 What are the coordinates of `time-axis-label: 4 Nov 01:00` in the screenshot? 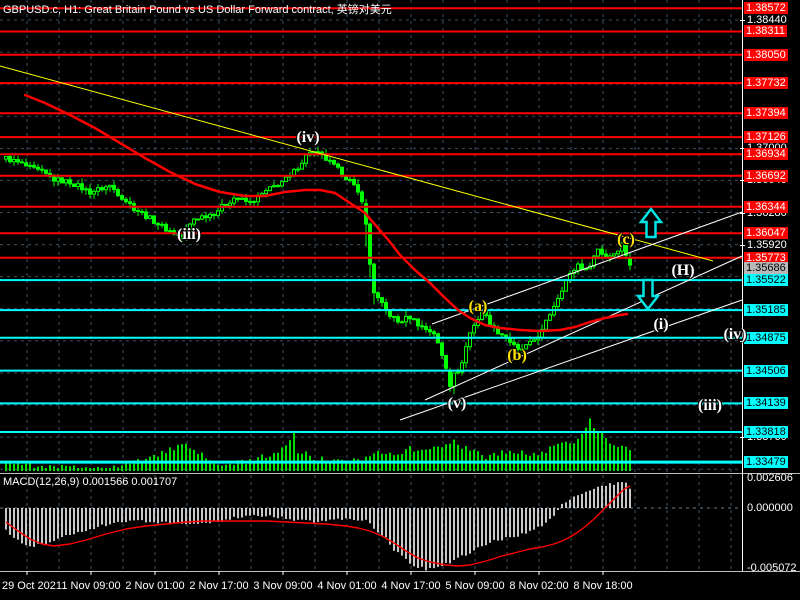 It's located at (347, 586).